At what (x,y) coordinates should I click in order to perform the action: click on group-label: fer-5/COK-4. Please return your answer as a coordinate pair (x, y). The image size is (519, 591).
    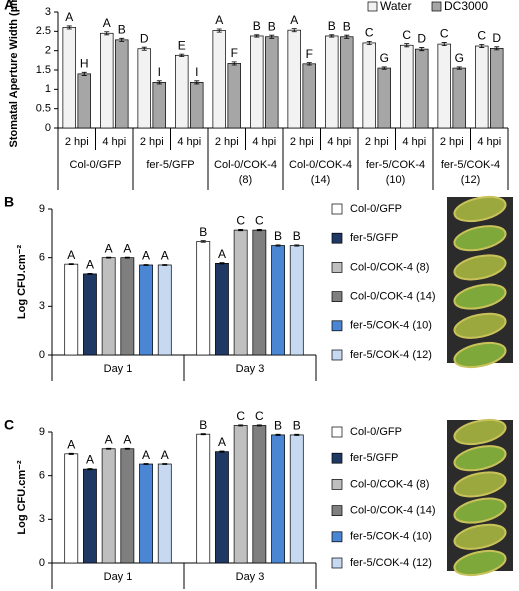
    Looking at the image, I should click on (395, 165).